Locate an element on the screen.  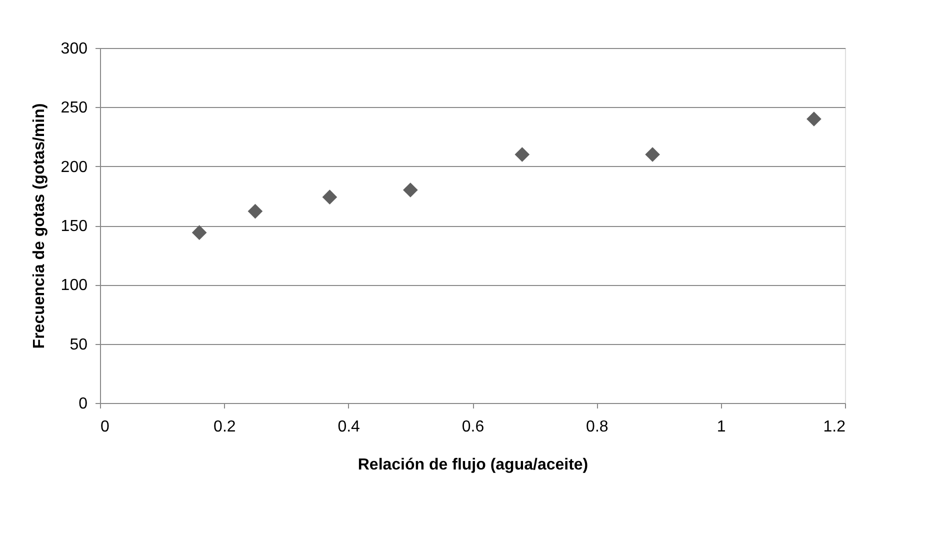
x-tick-label: 1.2 is located at coordinates (834, 427).